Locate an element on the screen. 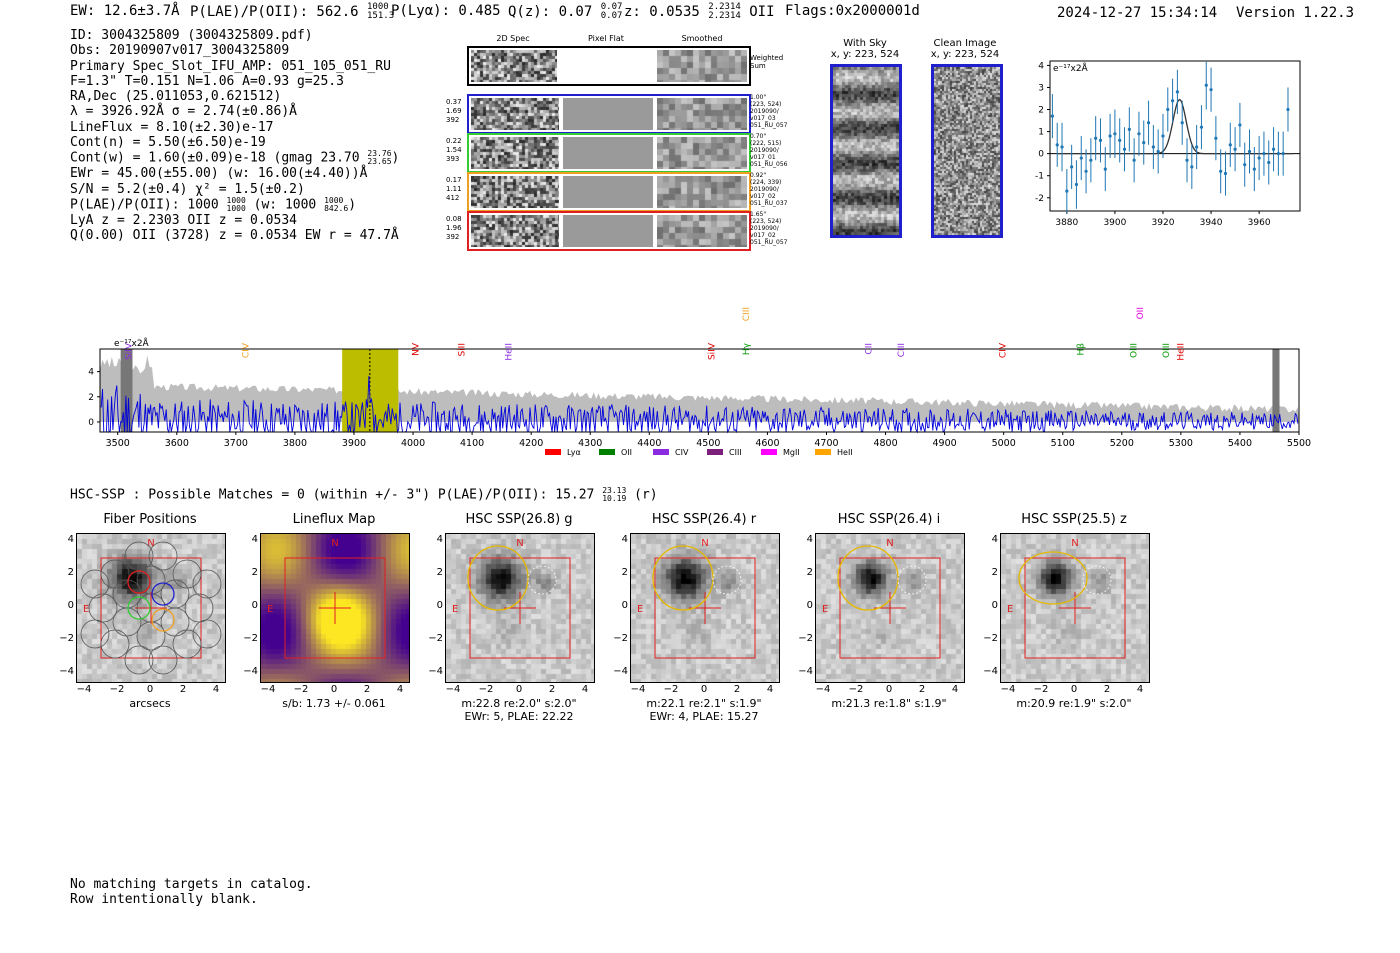 Image resolution: width=1400 pixels, height=953 pixels. hsc-ytick-label: 4 is located at coordinates (254, 539).